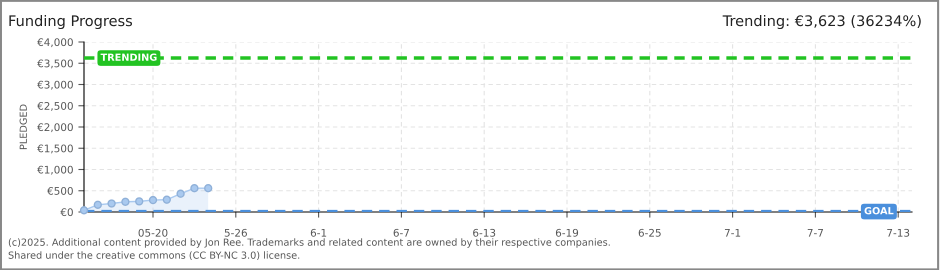  I want to click on text: Shared under the creative commons (CC BY-NC 3.0) license., so click(154, 255).